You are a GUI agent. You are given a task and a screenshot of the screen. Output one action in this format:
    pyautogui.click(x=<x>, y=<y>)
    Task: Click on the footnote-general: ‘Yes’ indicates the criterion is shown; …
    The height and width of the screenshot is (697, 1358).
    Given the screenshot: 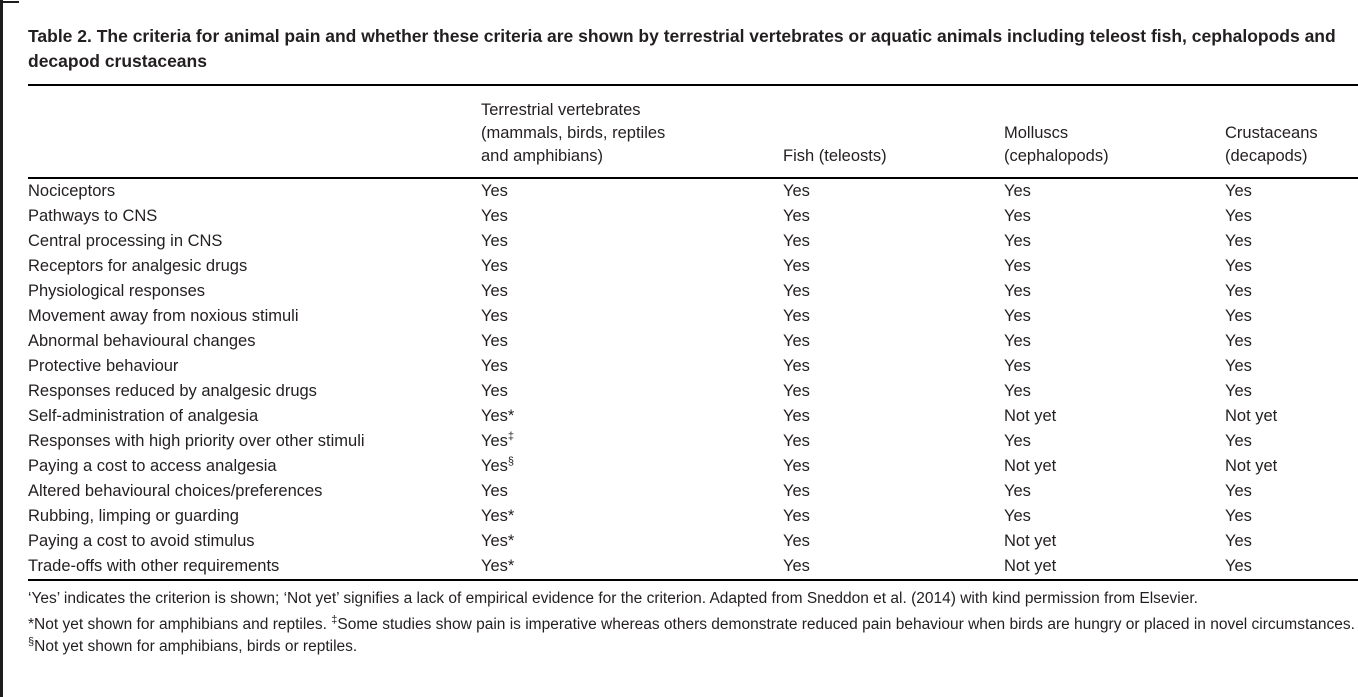 What is the action you would take?
    pyautogui.click(x=613, y=598)
    